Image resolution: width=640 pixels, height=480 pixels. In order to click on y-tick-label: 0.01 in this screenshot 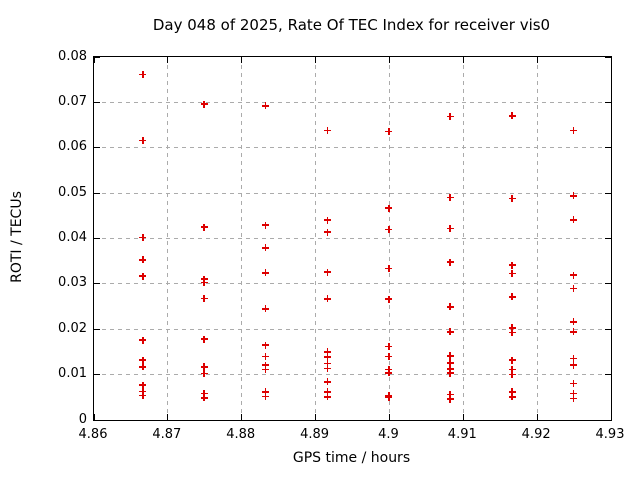, I will do `click(72, 374)`.